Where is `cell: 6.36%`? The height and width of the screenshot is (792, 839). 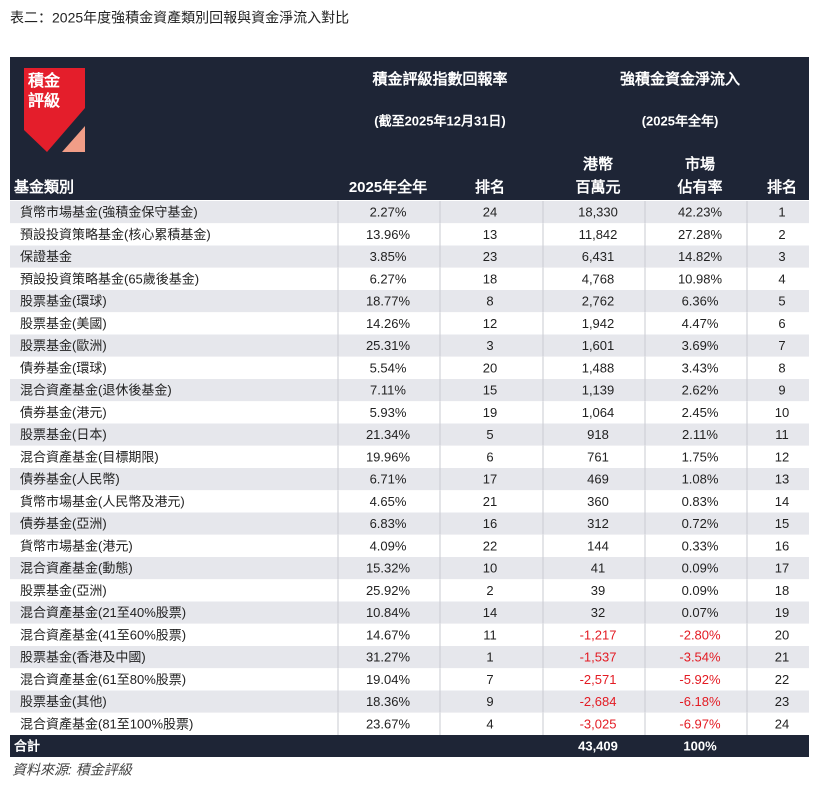 cell: 6.36% is located at coordinates (700, 301).